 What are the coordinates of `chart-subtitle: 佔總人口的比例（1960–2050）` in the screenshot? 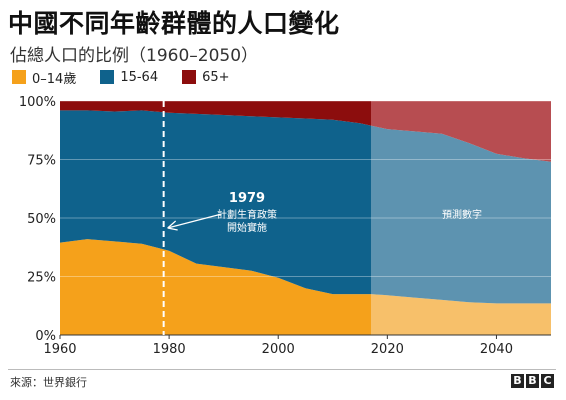 It's located at (134, 56).